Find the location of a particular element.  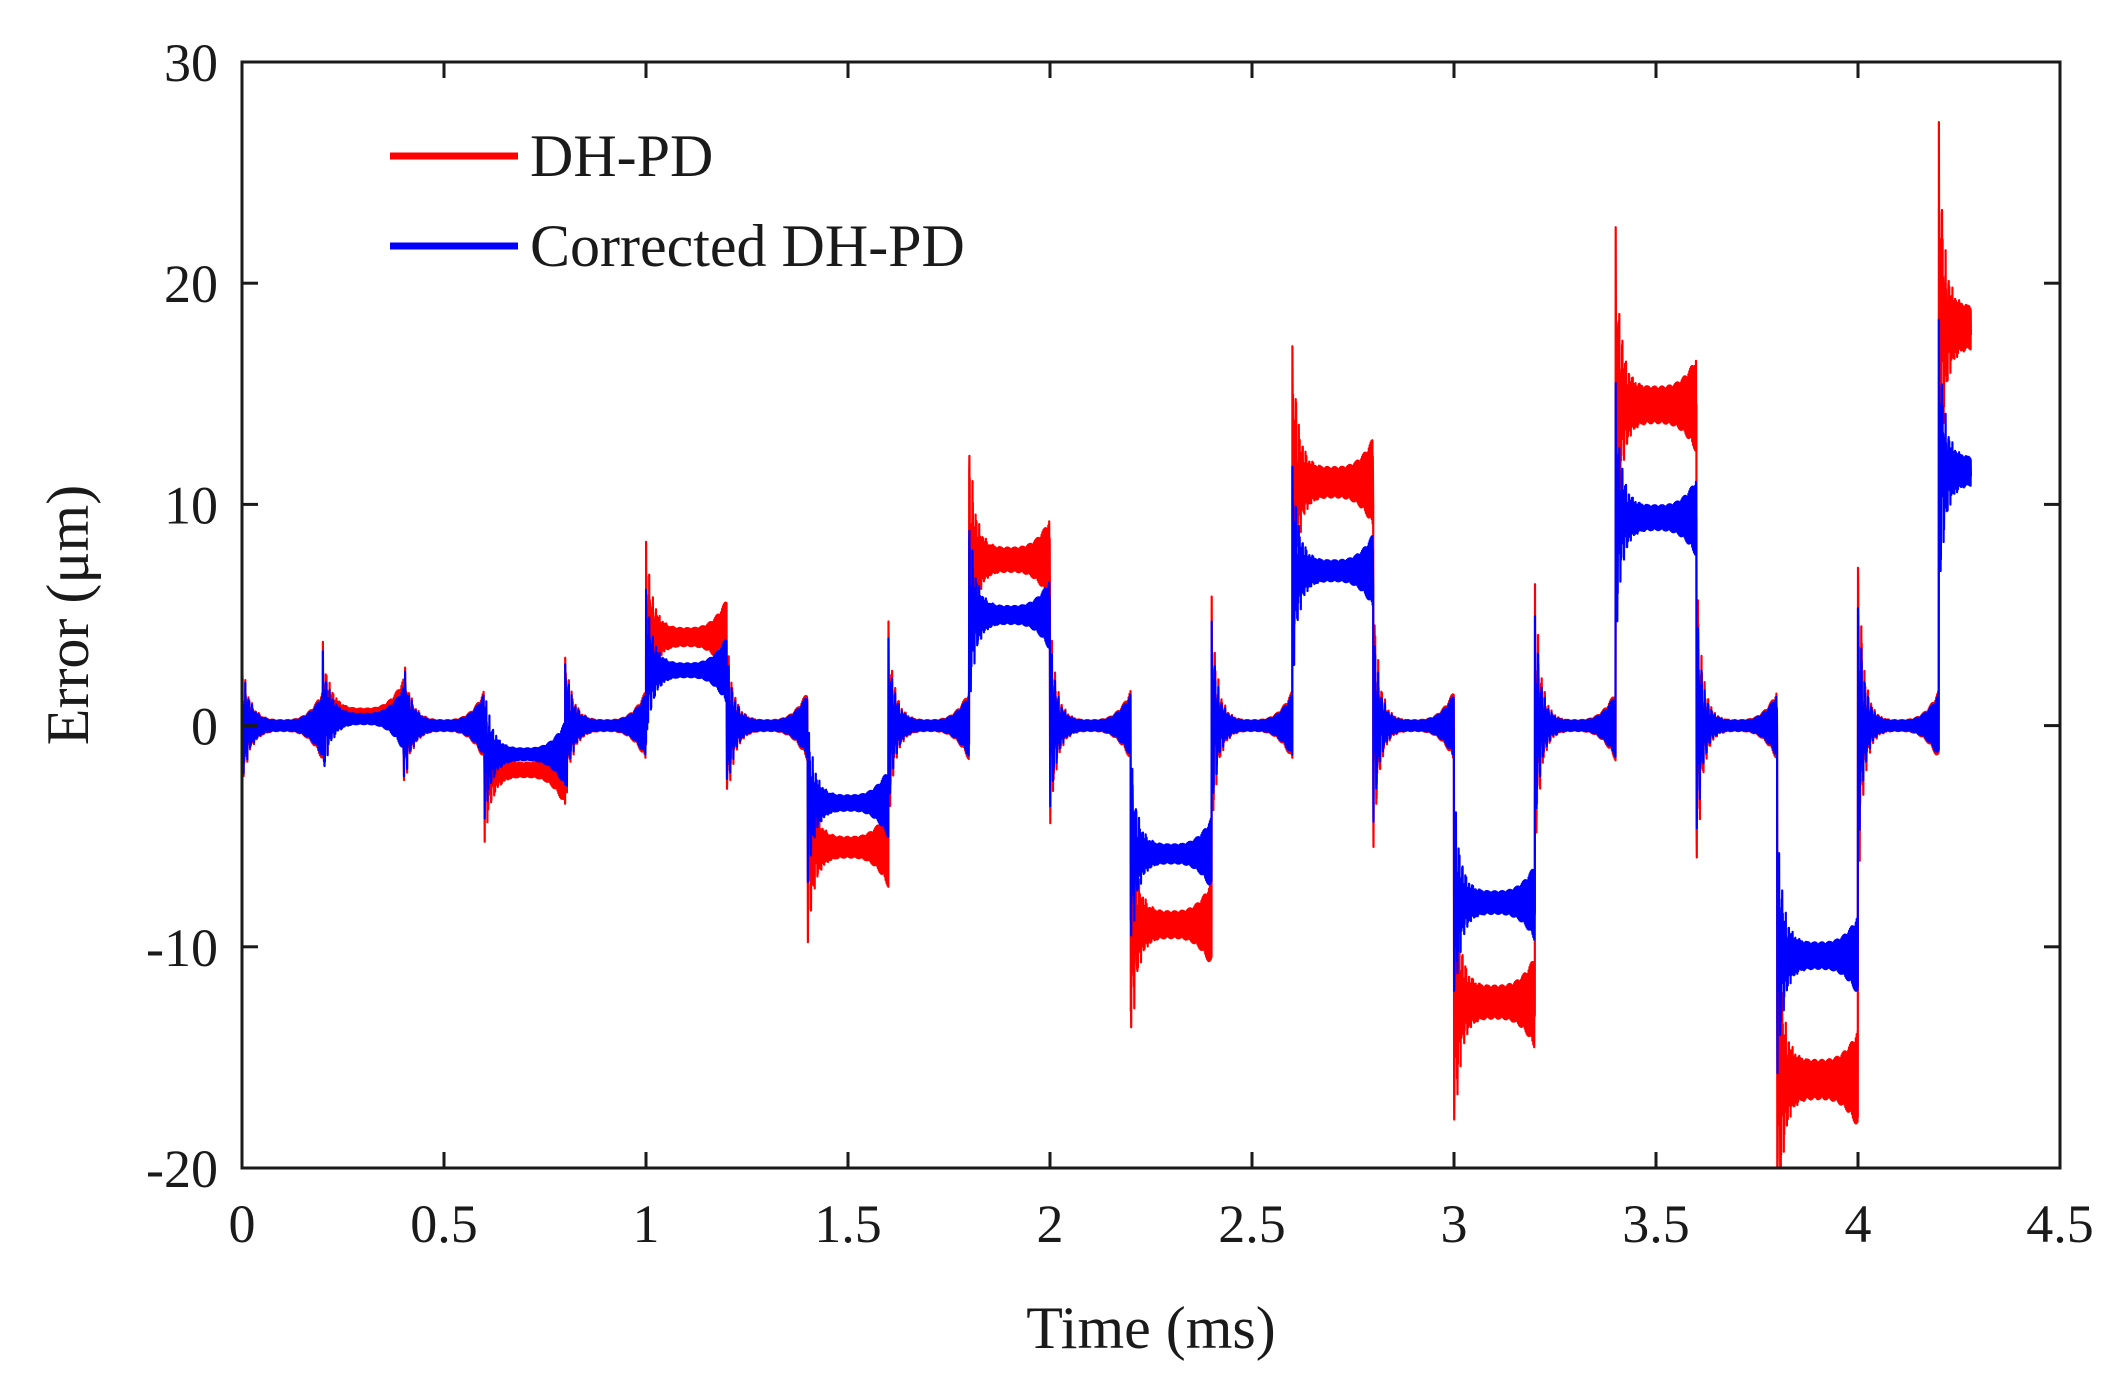

x-tick-label: 1.5 is located at coordinates (848, 1224).